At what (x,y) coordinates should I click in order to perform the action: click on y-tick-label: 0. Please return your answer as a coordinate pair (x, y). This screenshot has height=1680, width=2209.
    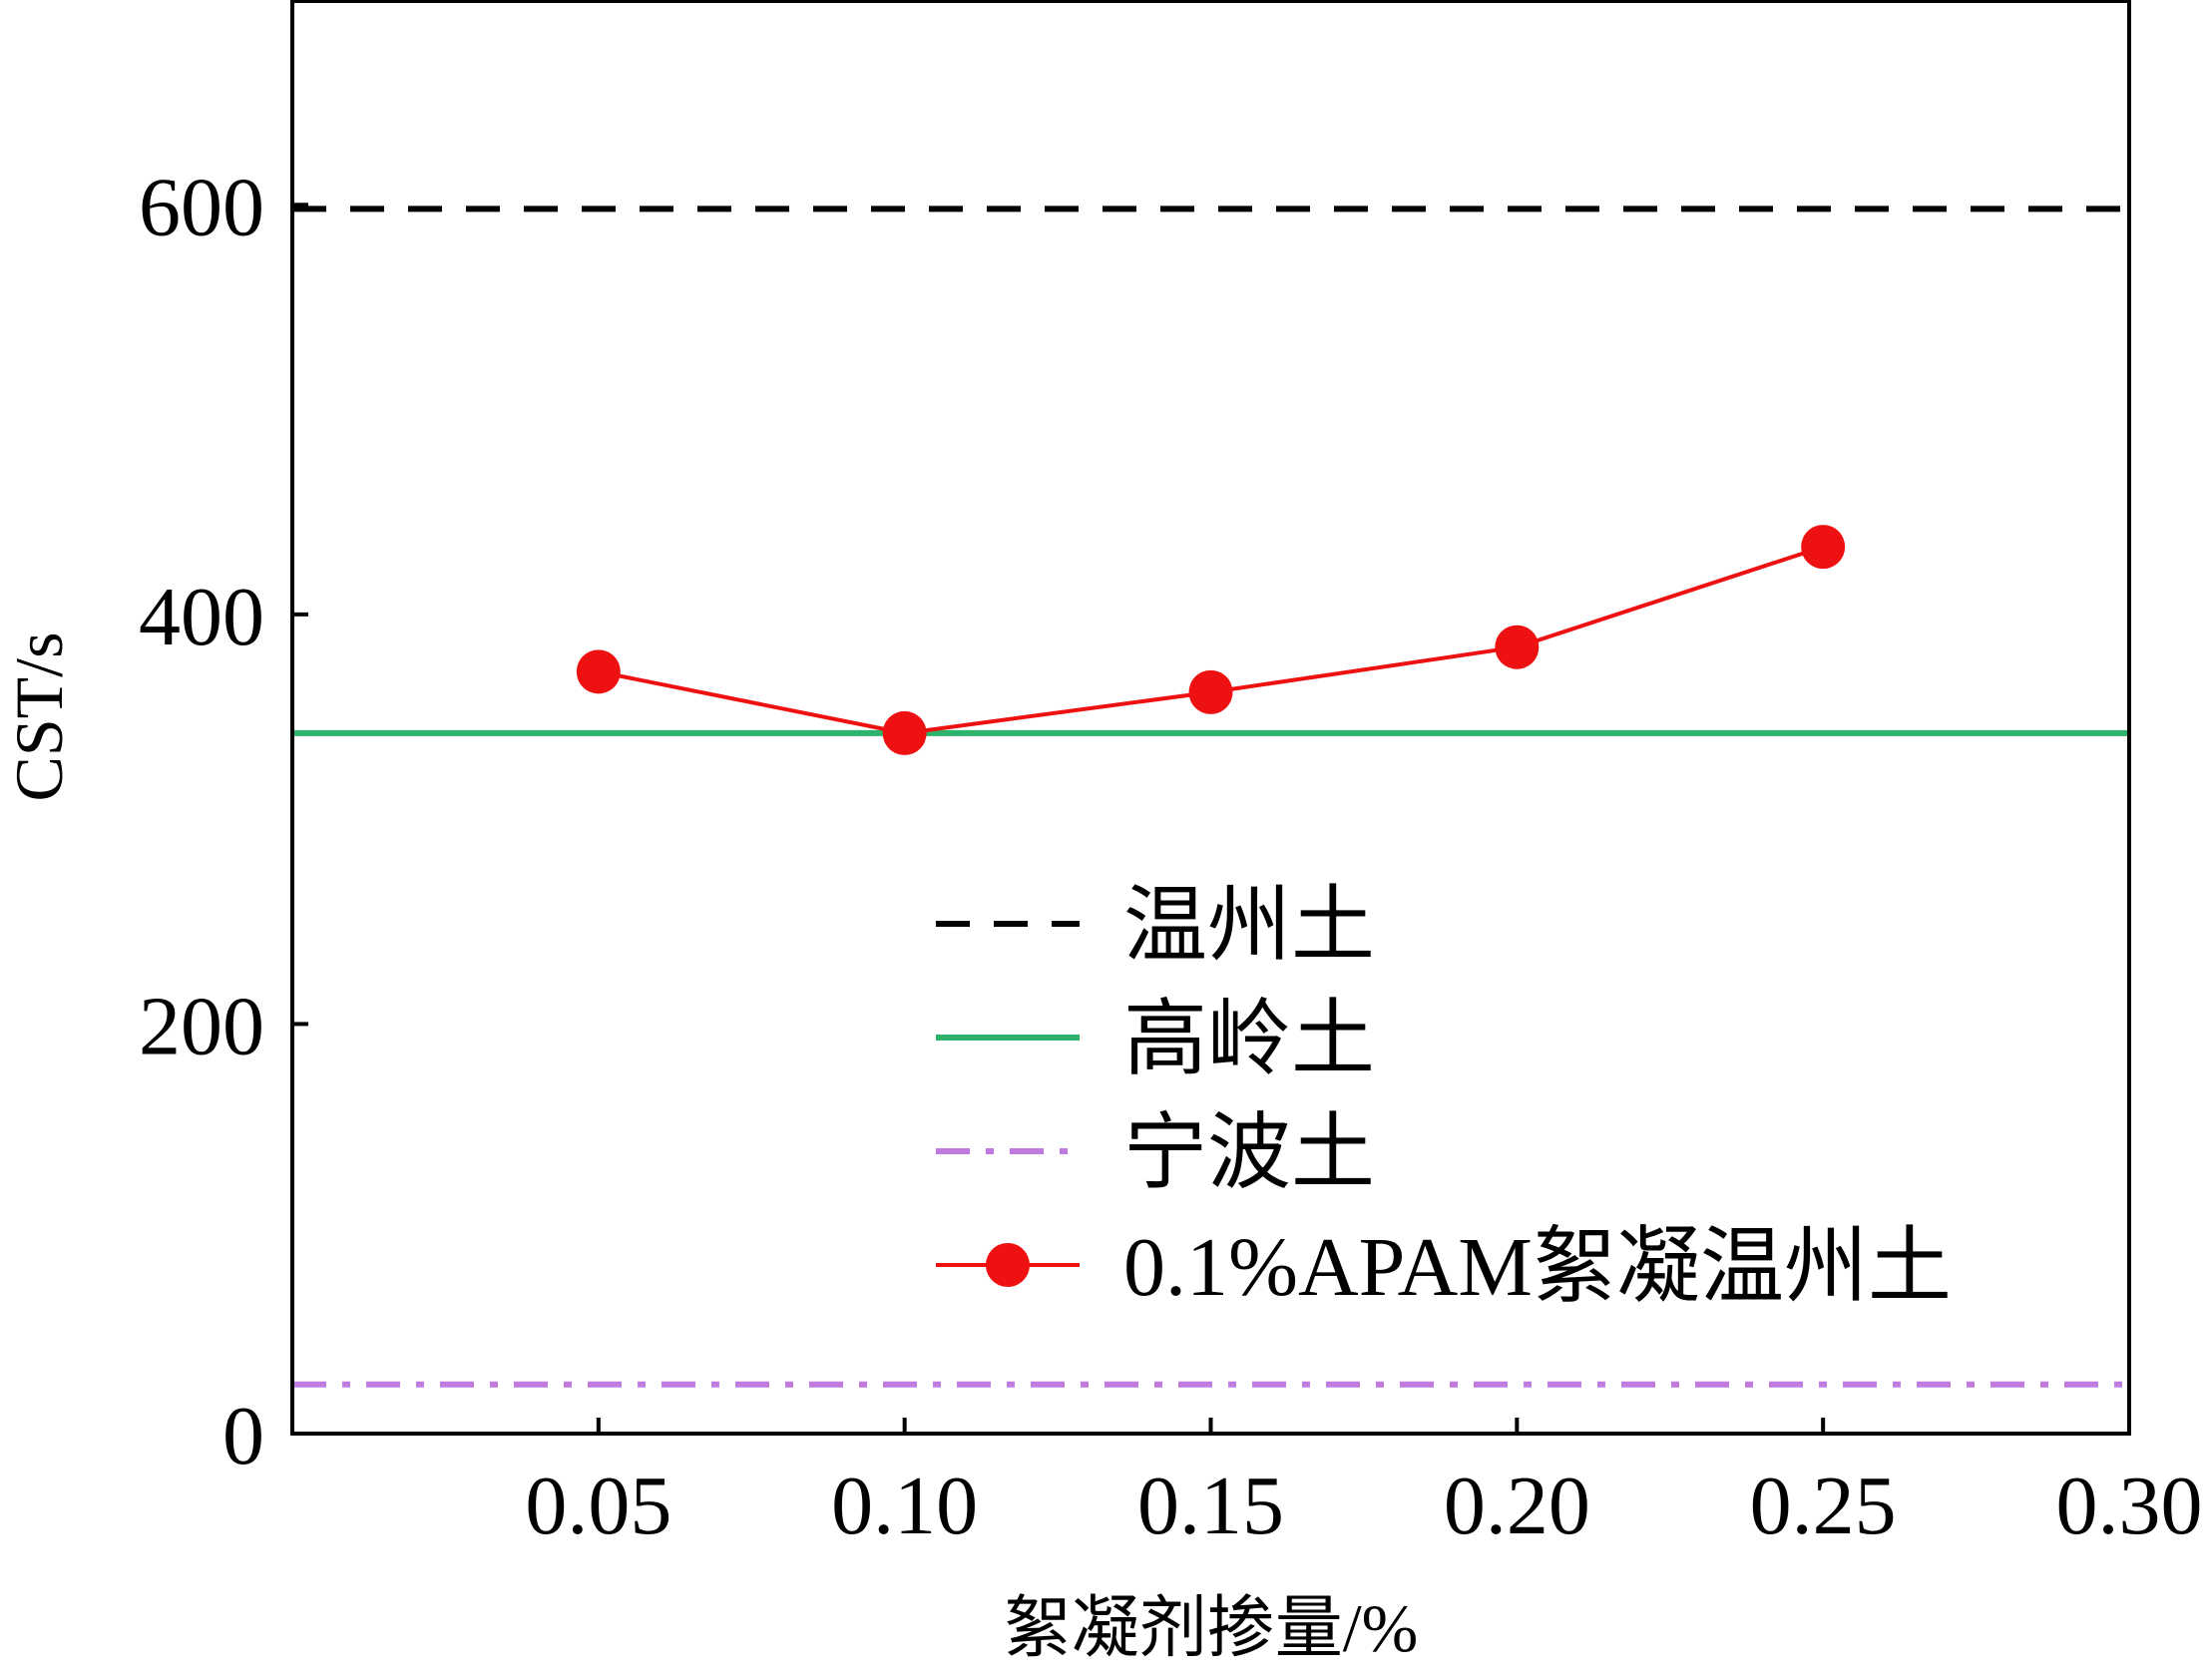
    Looking at the image, I should click on (243, 1436).